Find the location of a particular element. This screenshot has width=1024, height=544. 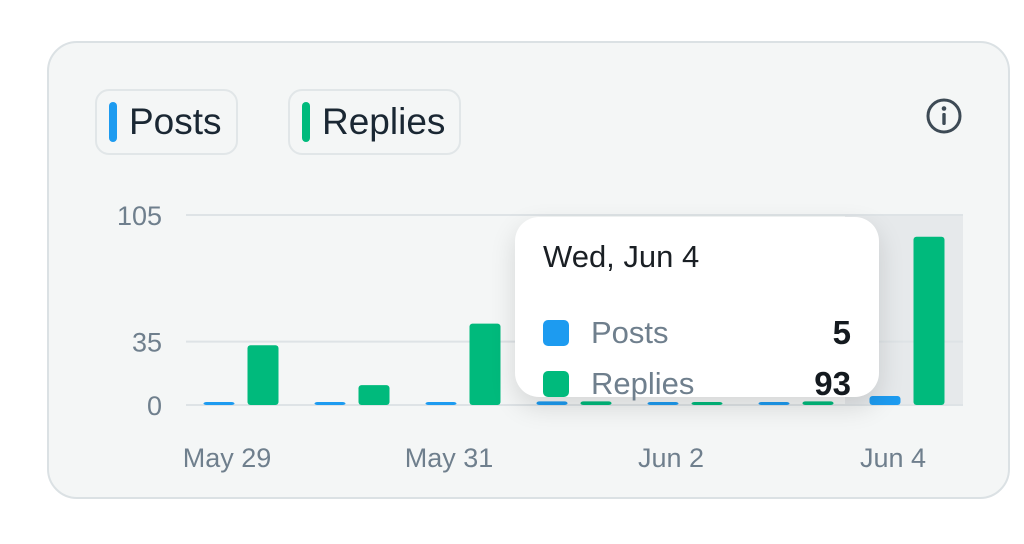

legend-replies-label: Replies is located at coordinates (384, 121).